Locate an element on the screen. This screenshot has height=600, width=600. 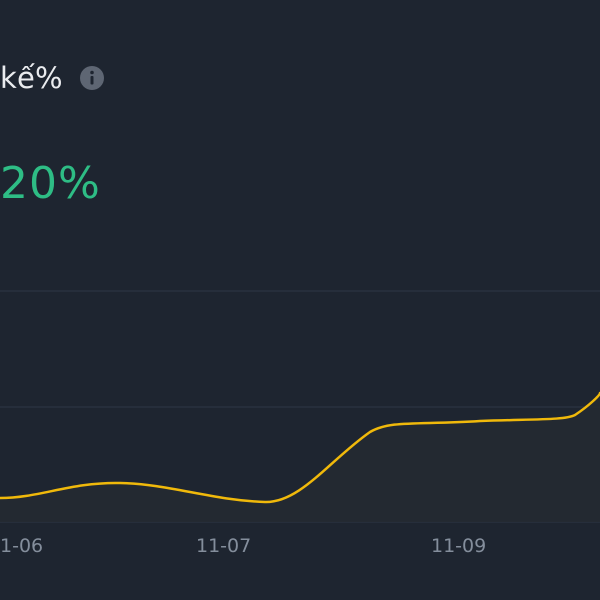
header-row: kế% is located at coordinates (52, 78).